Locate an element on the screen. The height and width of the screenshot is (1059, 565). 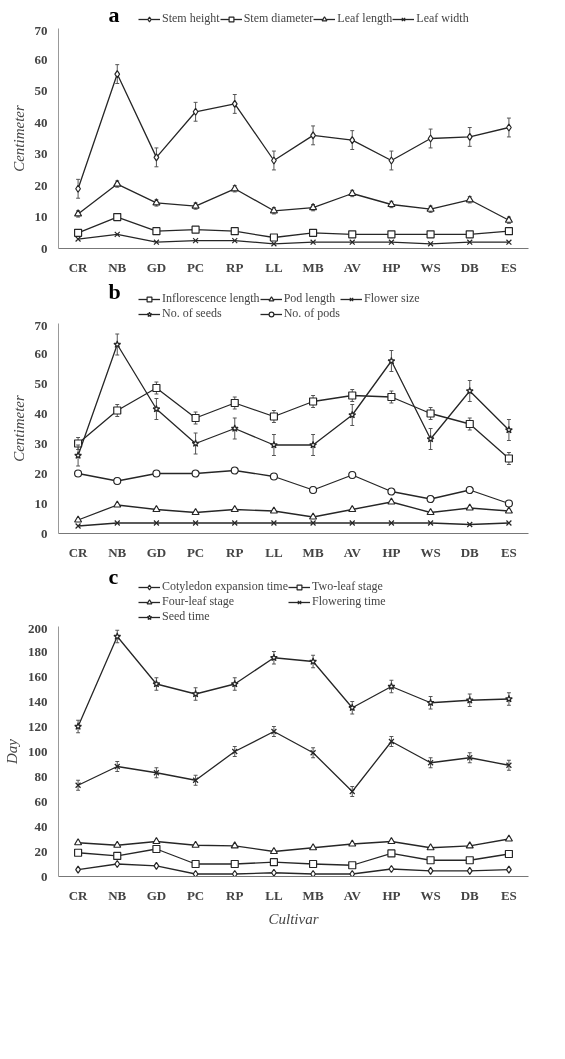
y-tick-label: 200 is located at coordinates (38, 628).